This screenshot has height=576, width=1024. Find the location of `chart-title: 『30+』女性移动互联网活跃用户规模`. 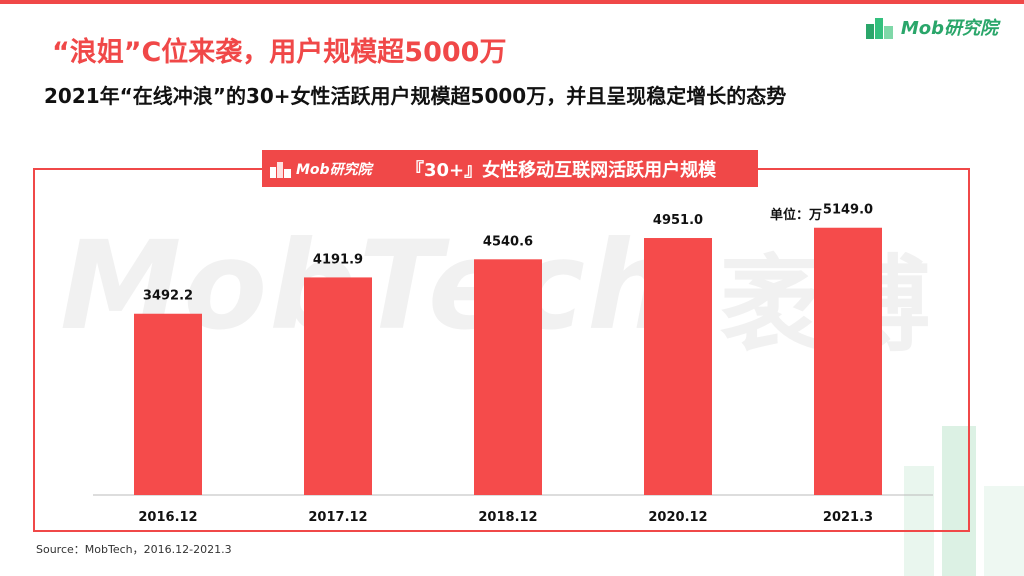

chart-title: 『30+』女性移动互联网活跃用户规模 is located at coordinates (561, 170).